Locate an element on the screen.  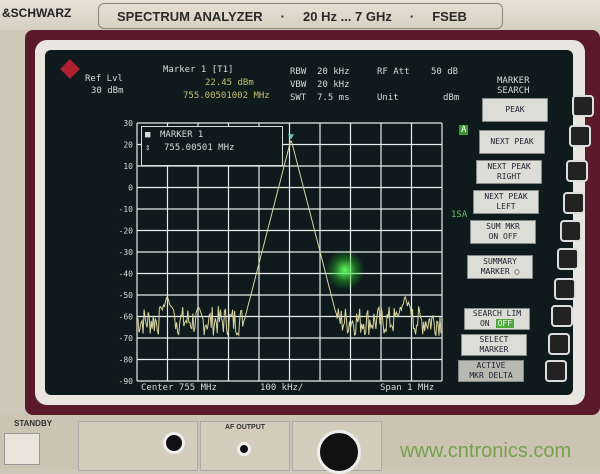
softkey-sublabel-text: LEFT is located at coordinates (506, 206).